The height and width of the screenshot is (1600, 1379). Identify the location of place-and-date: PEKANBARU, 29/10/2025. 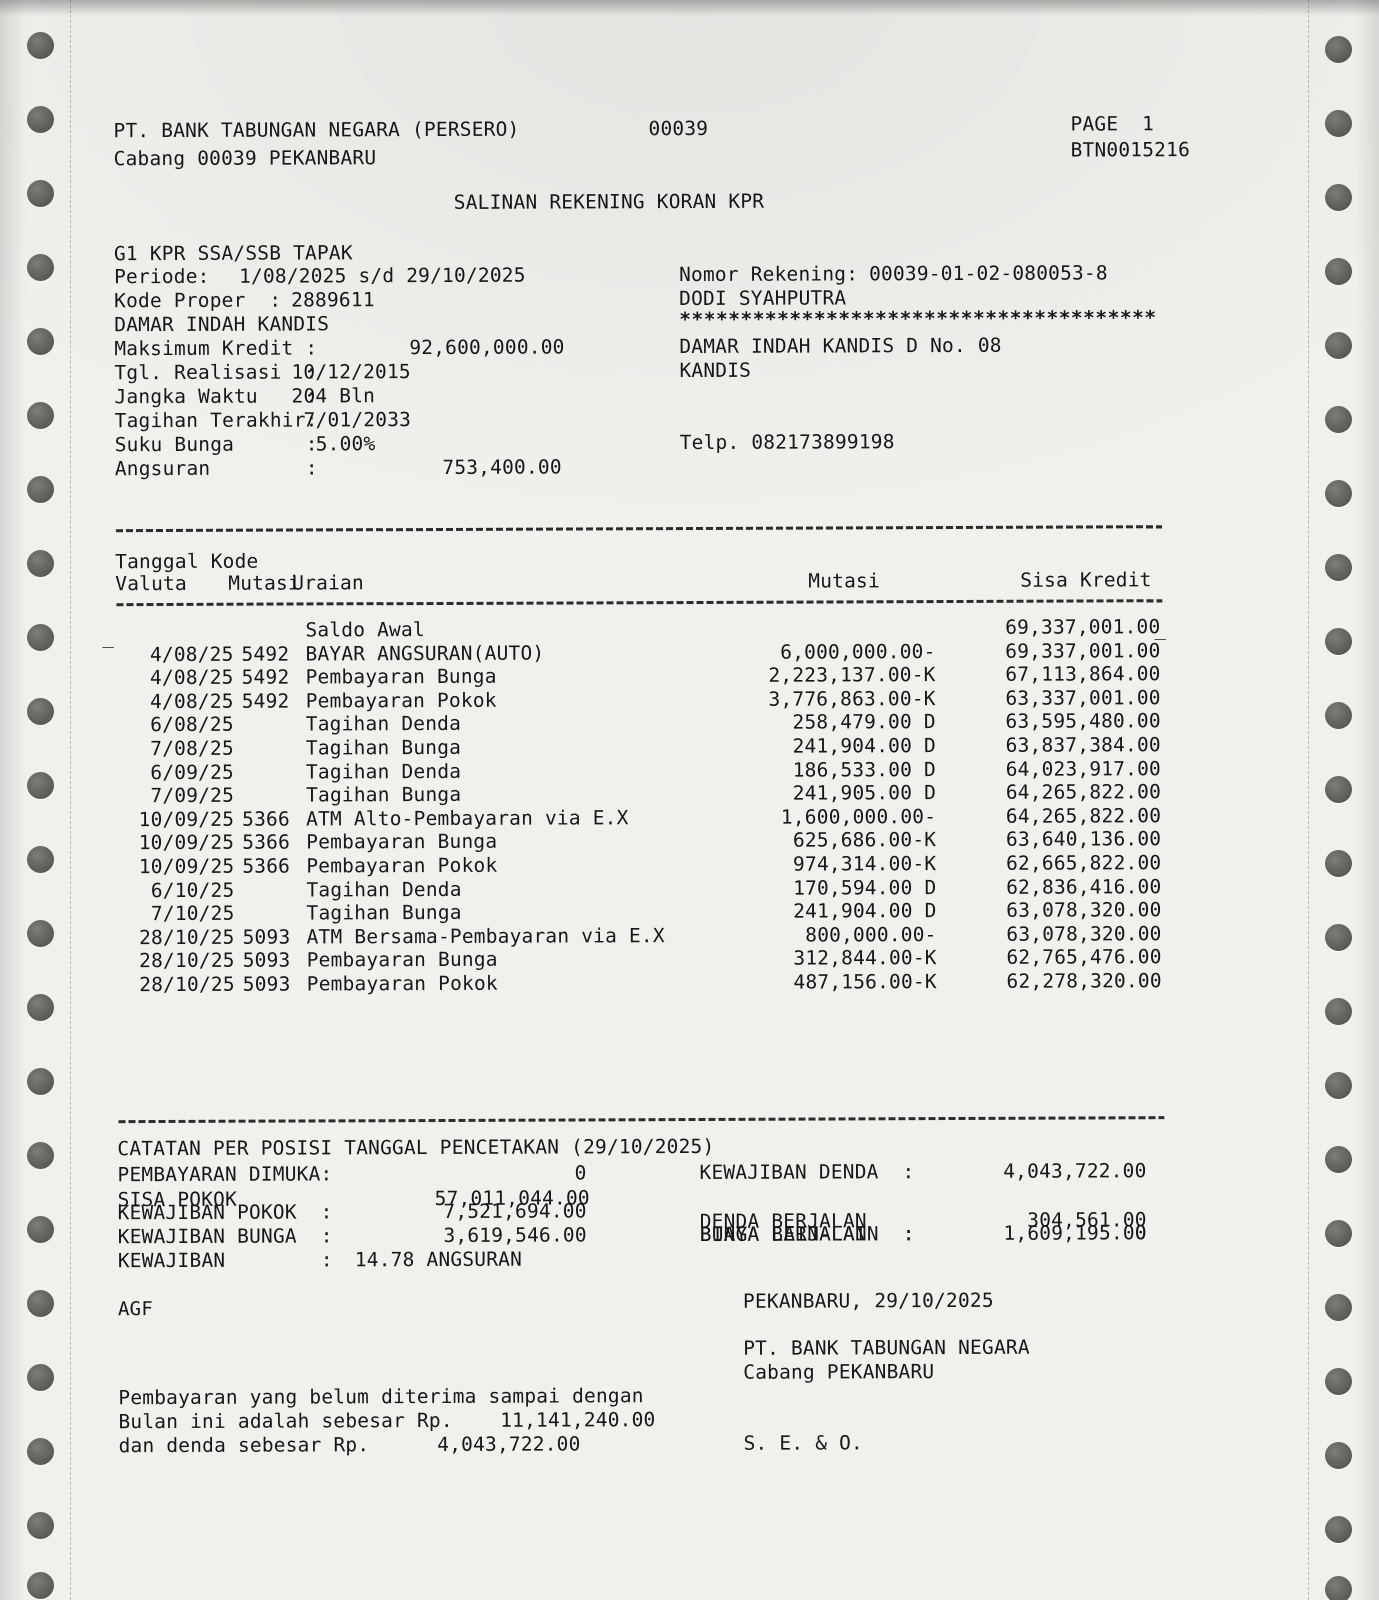
(868, 1300).